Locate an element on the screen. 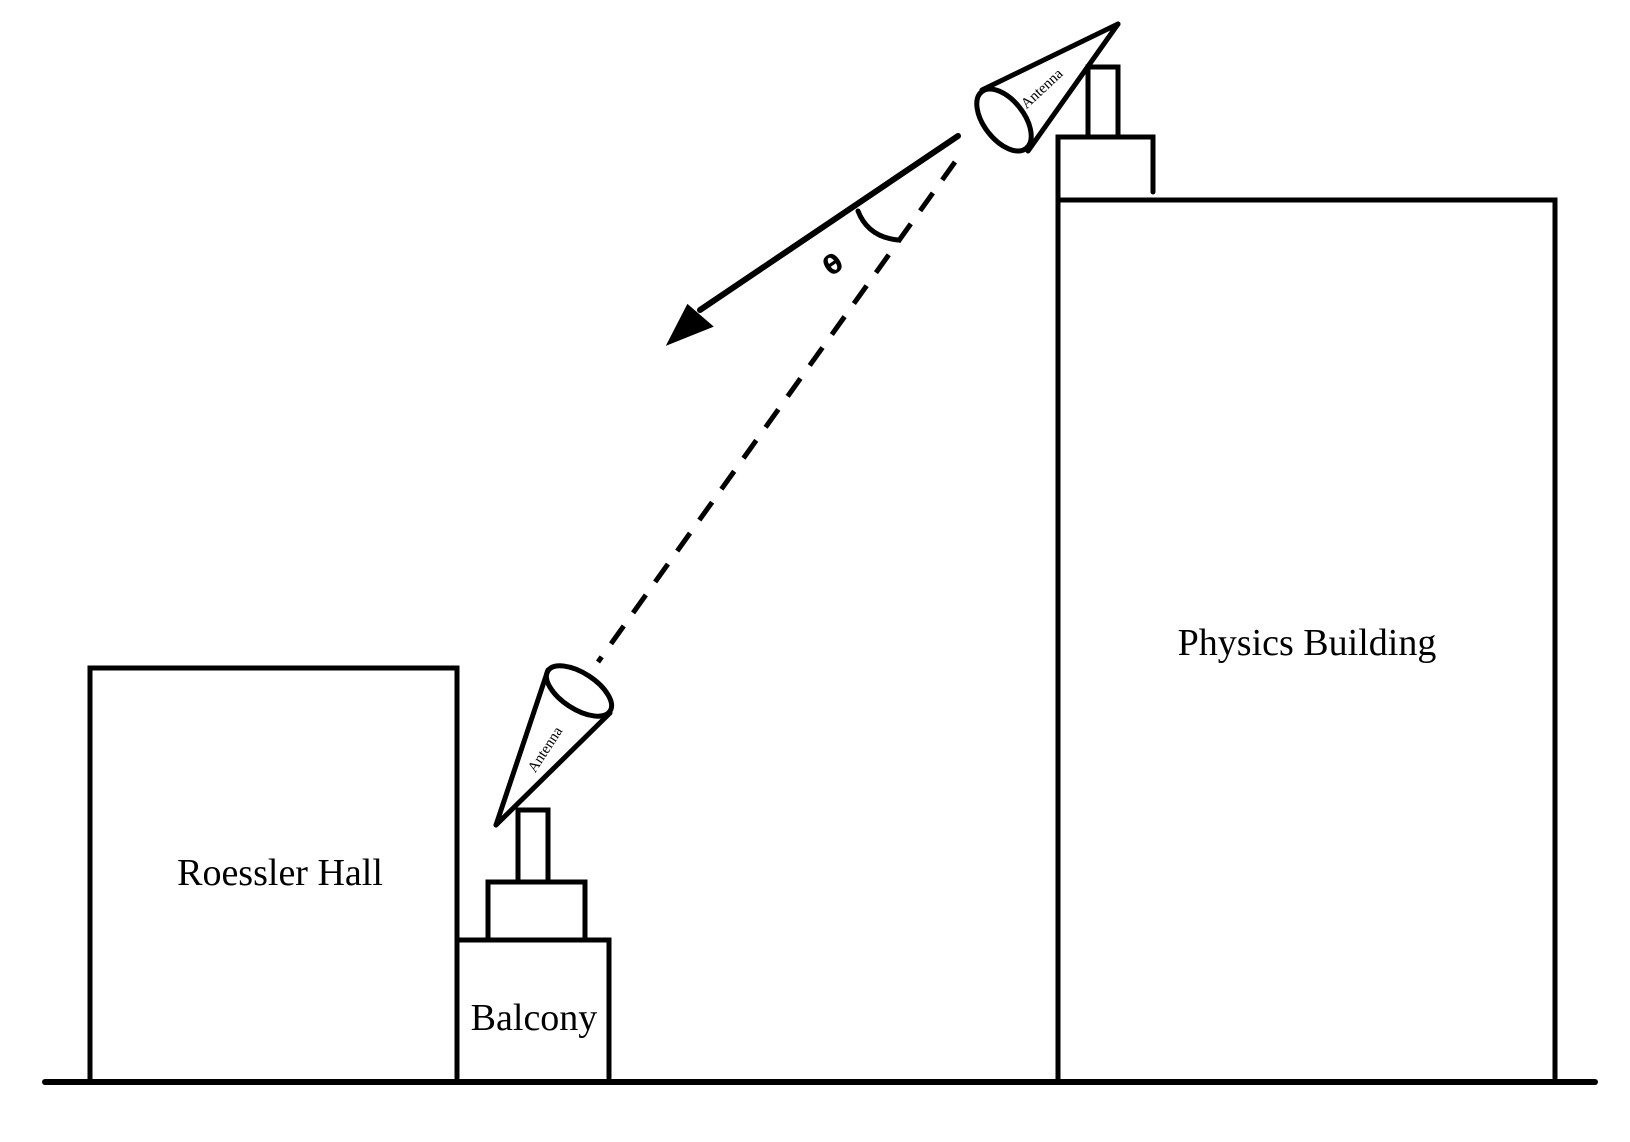 The height and width of the screenshot is (1142, 1630). physics-mount-base is located at coordinates (1105, 167).